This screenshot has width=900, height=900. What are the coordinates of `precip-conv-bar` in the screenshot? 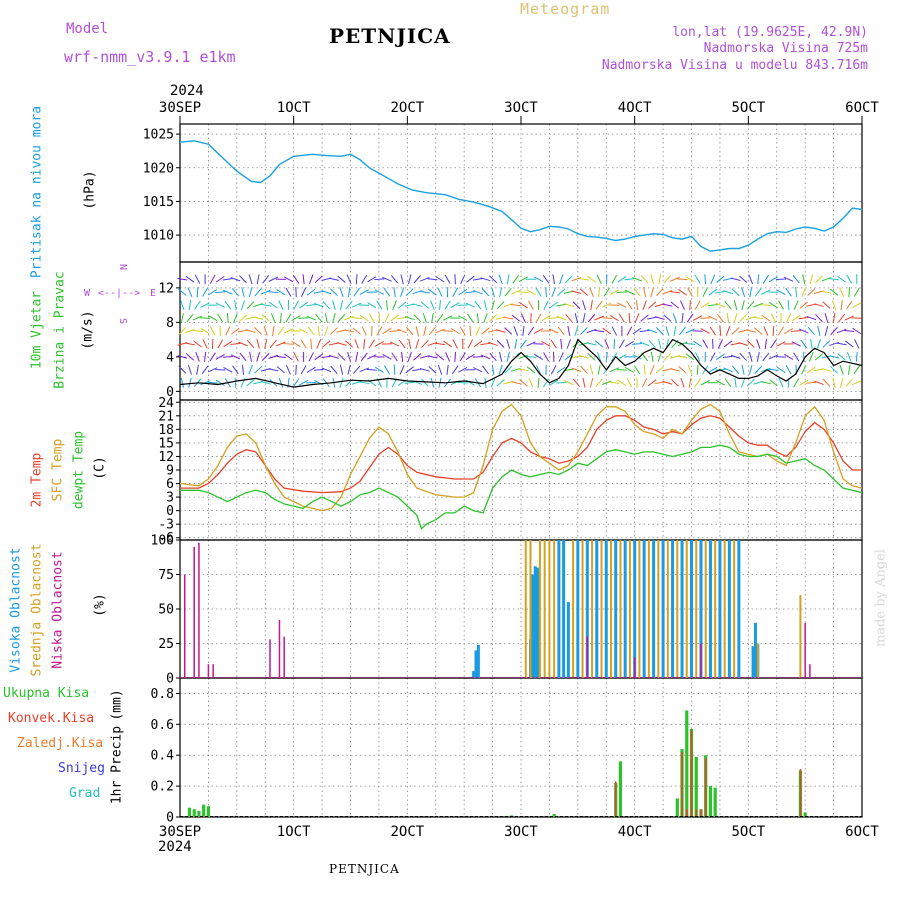 It's located at (691, 773).